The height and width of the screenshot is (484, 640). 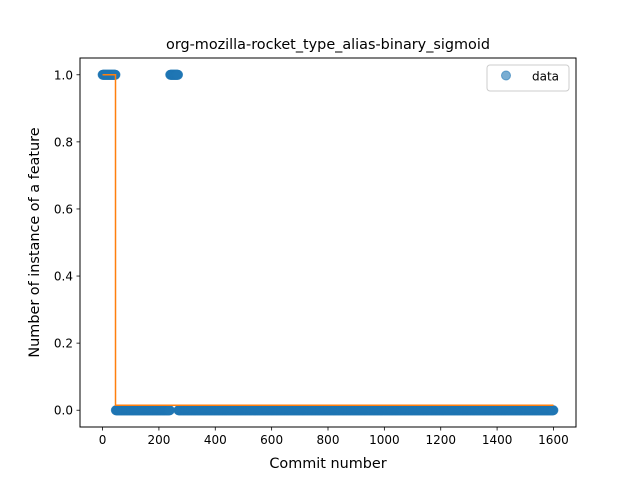 I want to click on x-tick-label: 1600, so click(x=553, y=440).